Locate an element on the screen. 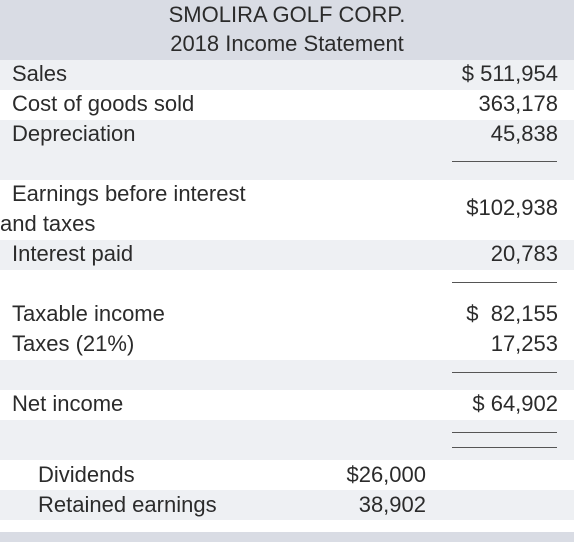 The image size is (574, 542). interest-value: 20,783 is located at coordinates (524, 253).